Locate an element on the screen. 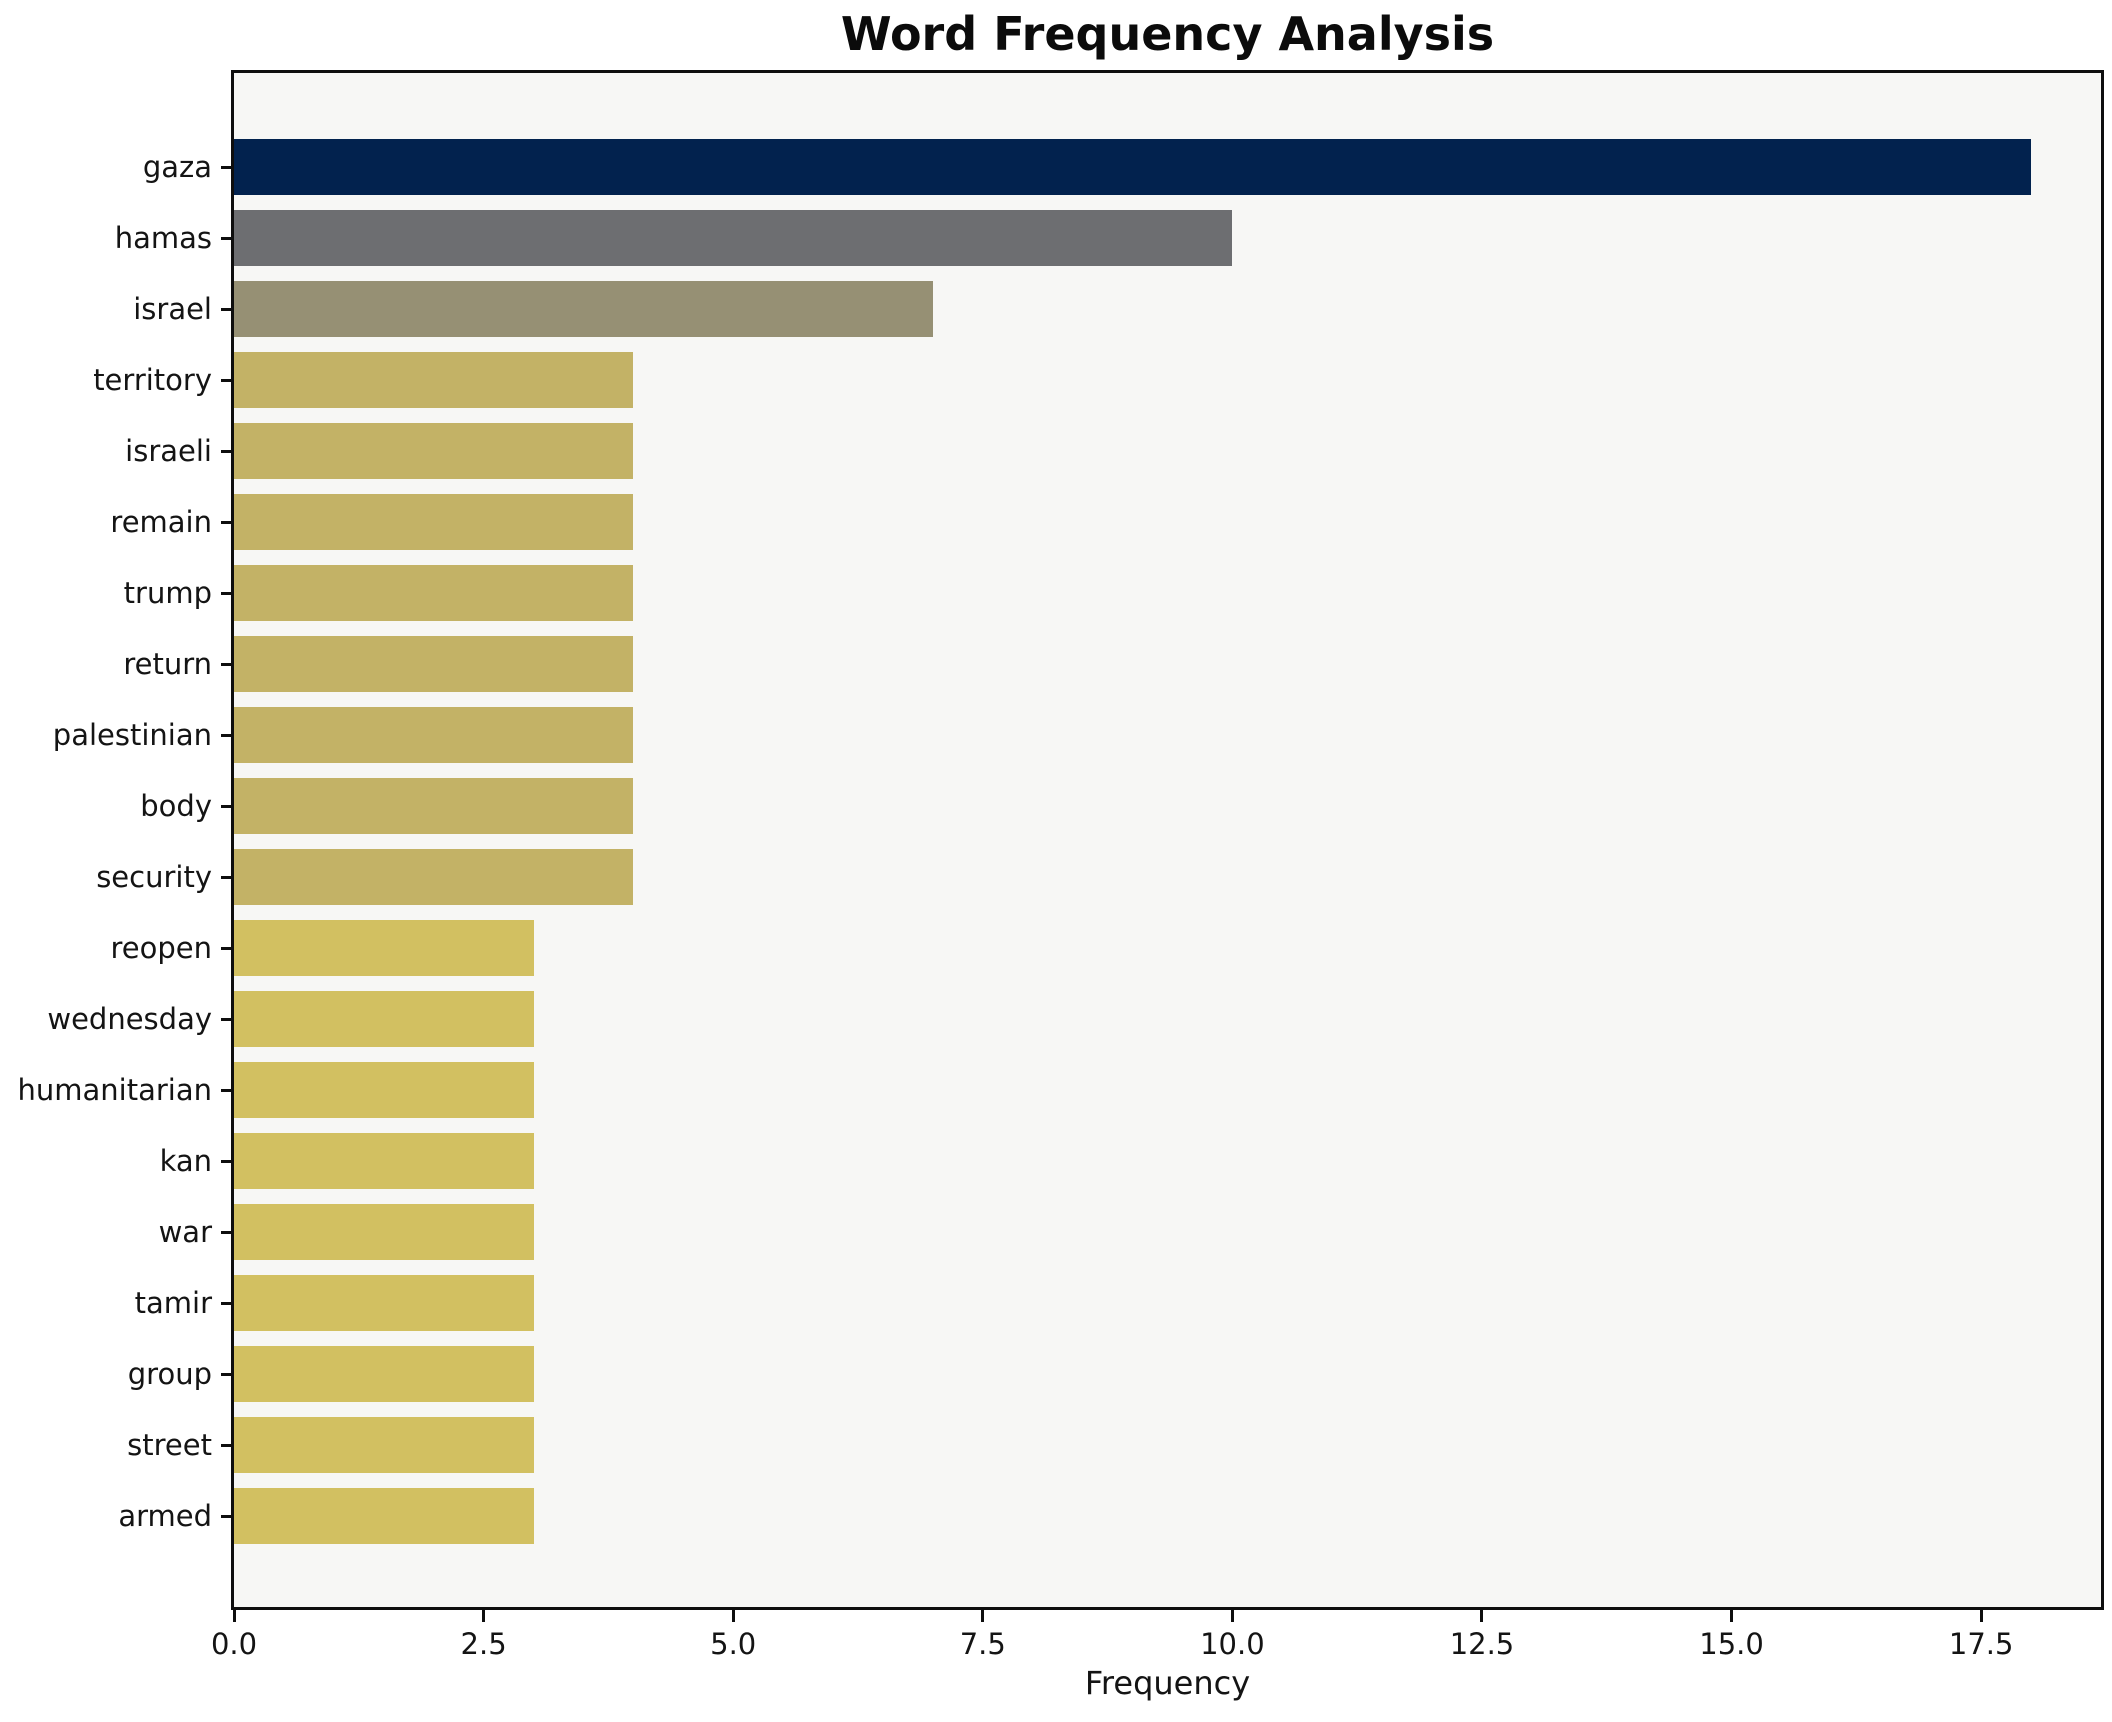 This screenshot has height=1722, width=2112. y-axis-label: territory is located at coordinates (152, 380).